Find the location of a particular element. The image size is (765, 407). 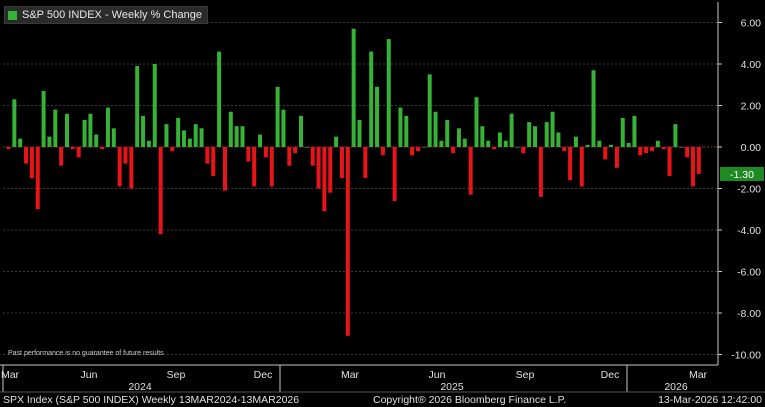

y-tick-label: -4.00 is located at coordinates (749, 231).